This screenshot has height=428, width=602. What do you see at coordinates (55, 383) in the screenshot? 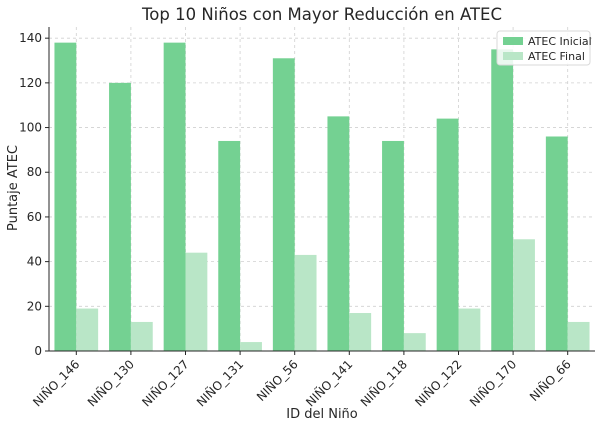
I see `x-tick-label: NIÑO_146` at bounding box center [55, 383].